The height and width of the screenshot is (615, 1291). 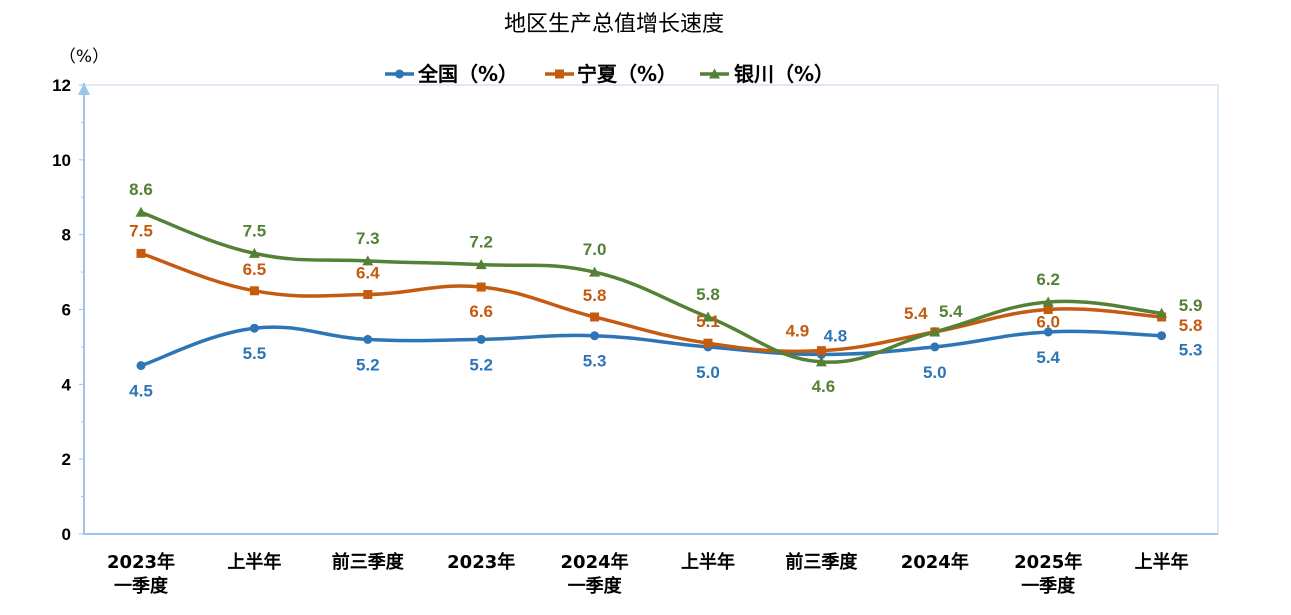 I want to click on data-label: 5.5, so click(x=255, y=353).